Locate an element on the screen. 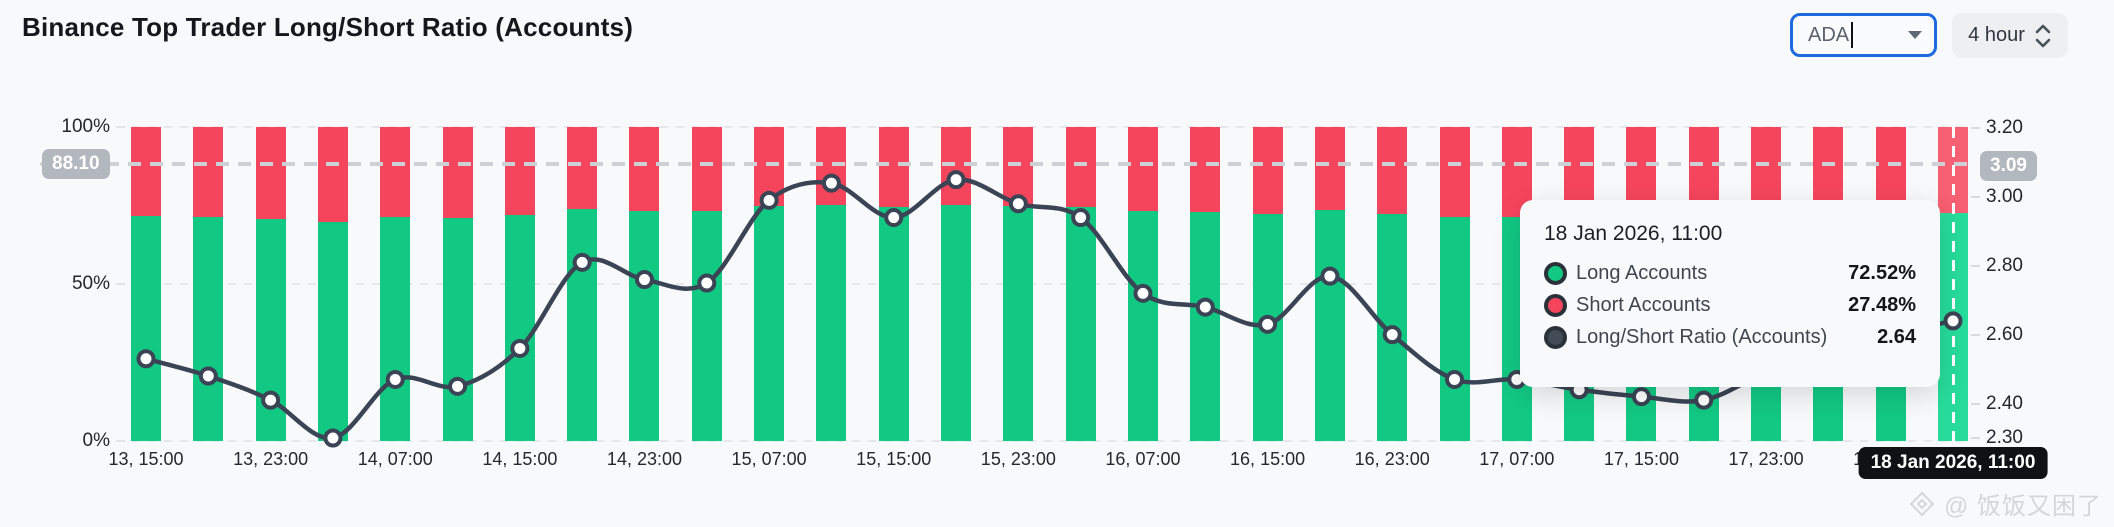 This screenshot has height=527, width=2114. symbol-select: ADA is located at coordinates (1863, 35).